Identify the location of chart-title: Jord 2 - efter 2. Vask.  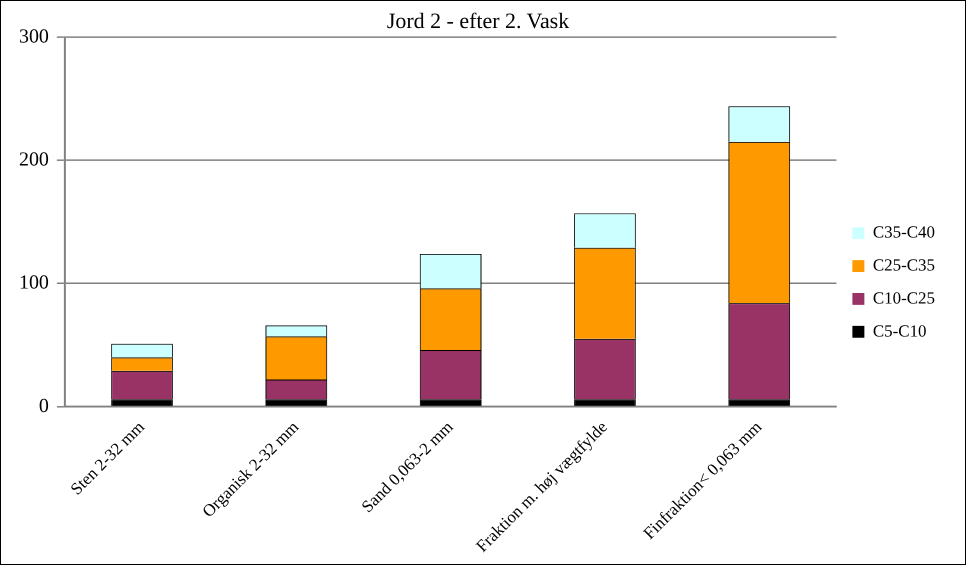
(478, 20).